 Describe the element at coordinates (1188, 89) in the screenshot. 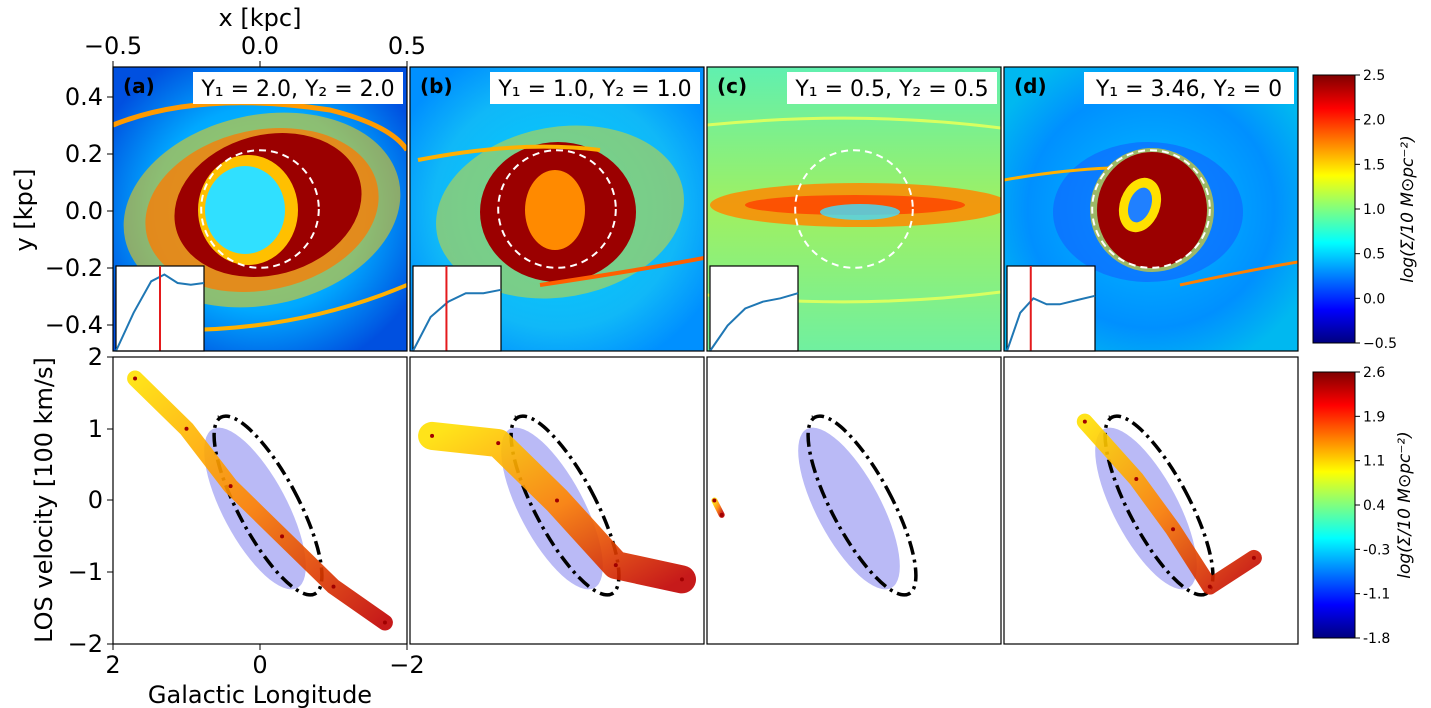

I see `panel-params-d: Υ₁ = 3.46, Υ₂ = 0` at that location.